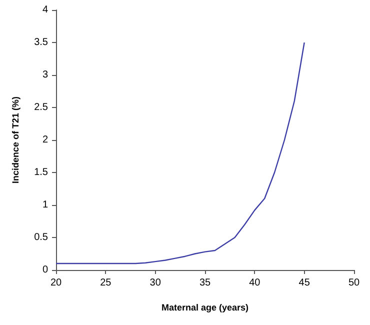  Describe the element at coordinates (106, 283) in the screenshot. I see `x-tick-label: 25` at that location.